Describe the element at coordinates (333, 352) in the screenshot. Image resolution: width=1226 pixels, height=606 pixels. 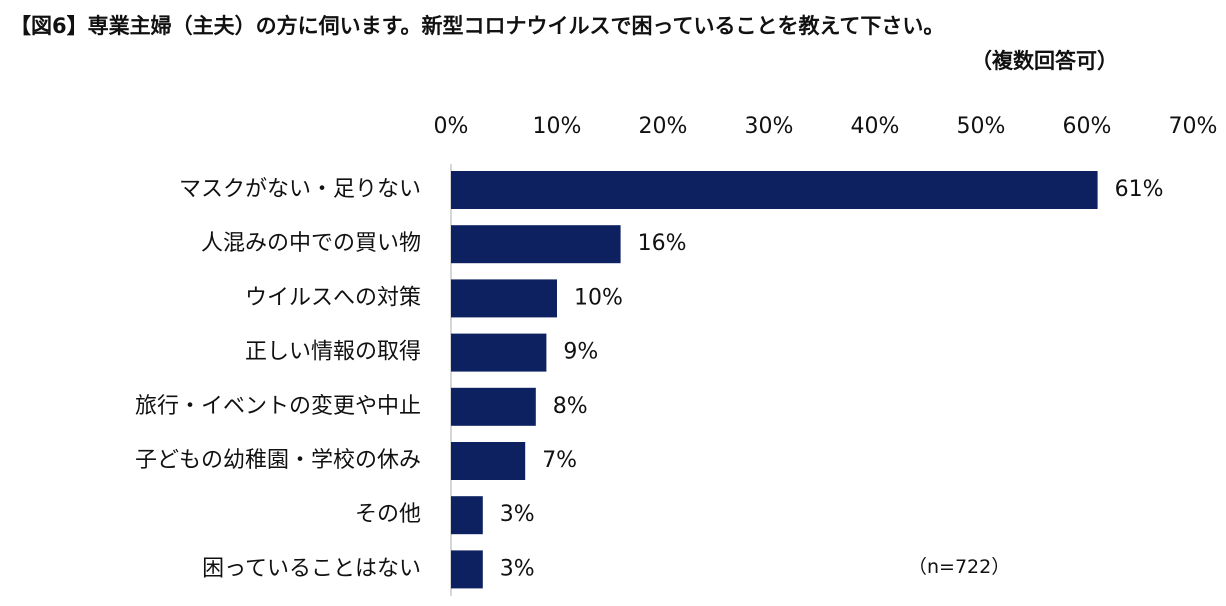
I see `category-label: 正しい情報の取得` at that location.